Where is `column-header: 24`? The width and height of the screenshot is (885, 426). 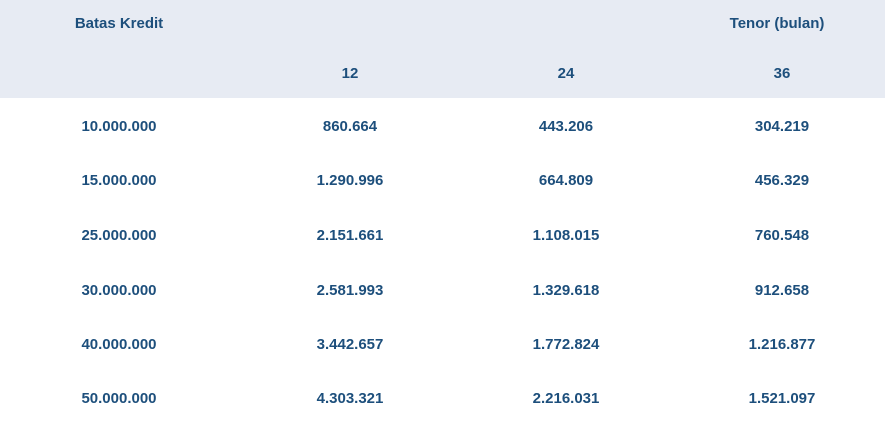
column-header: 24 is located at coordinates (566, 73).